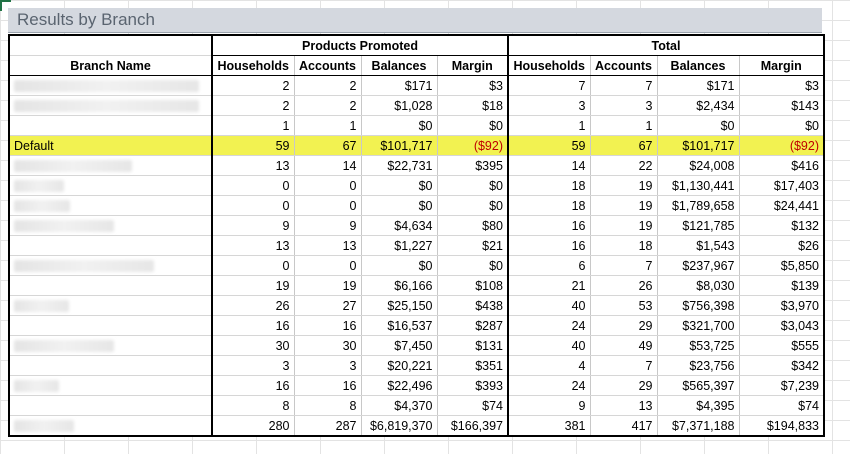  I want to click on total-households-cell: 381, so click(548, 426).